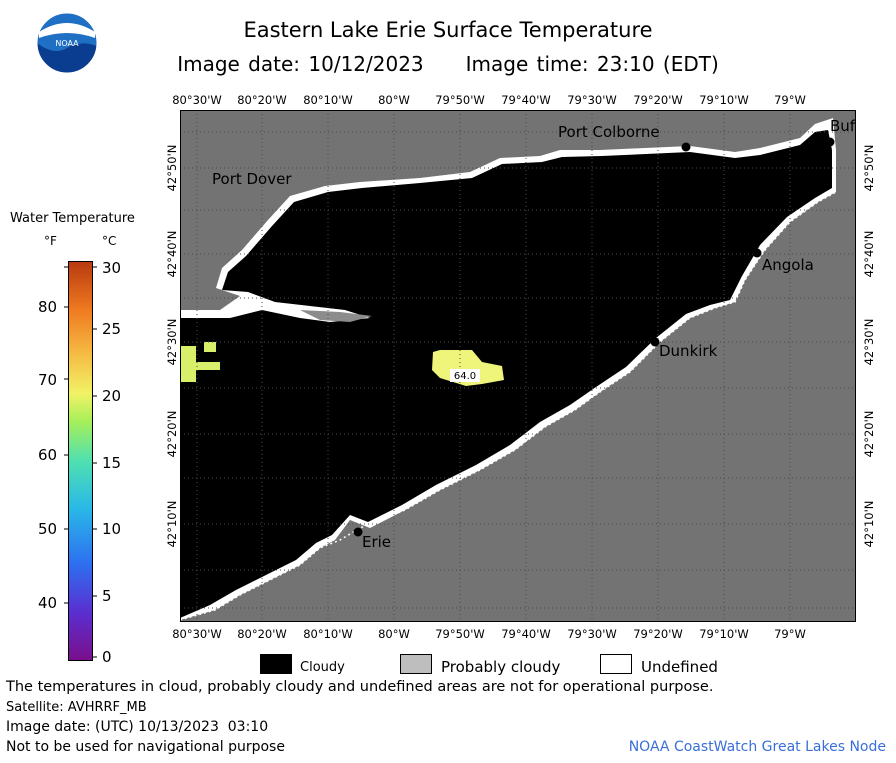 The width and height of the screenshot is (896, 763). What do you see at coordinates (416, 664) in the screenshot?
I see `probably-cloudy-swatch` at bounding box center [416, 664].